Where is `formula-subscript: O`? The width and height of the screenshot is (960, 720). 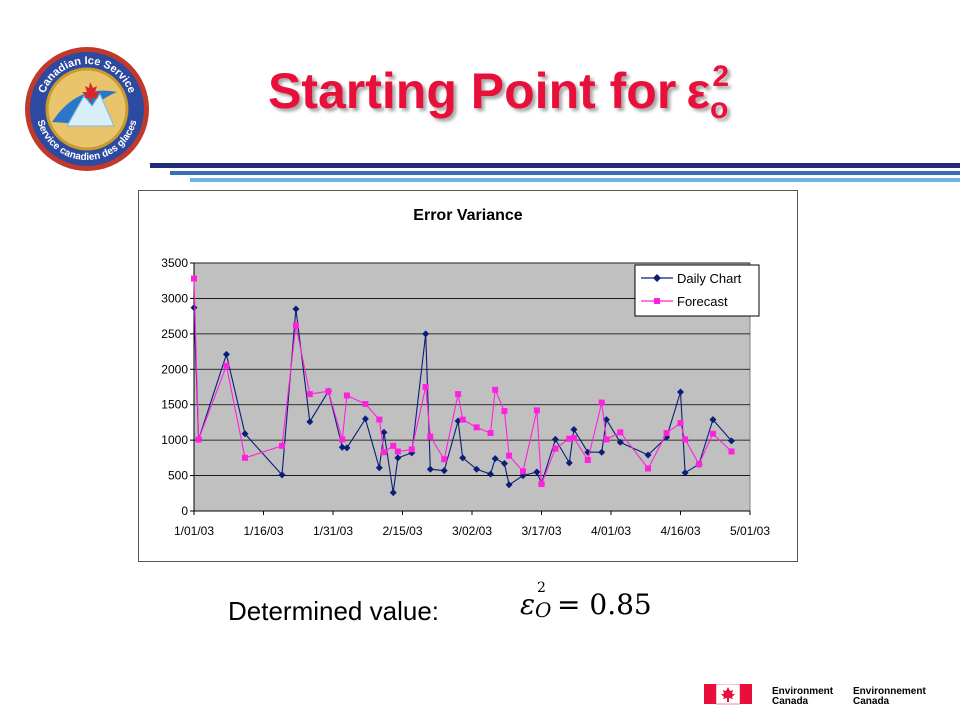
formula-subscript: O is located at coordinates (543, 610).